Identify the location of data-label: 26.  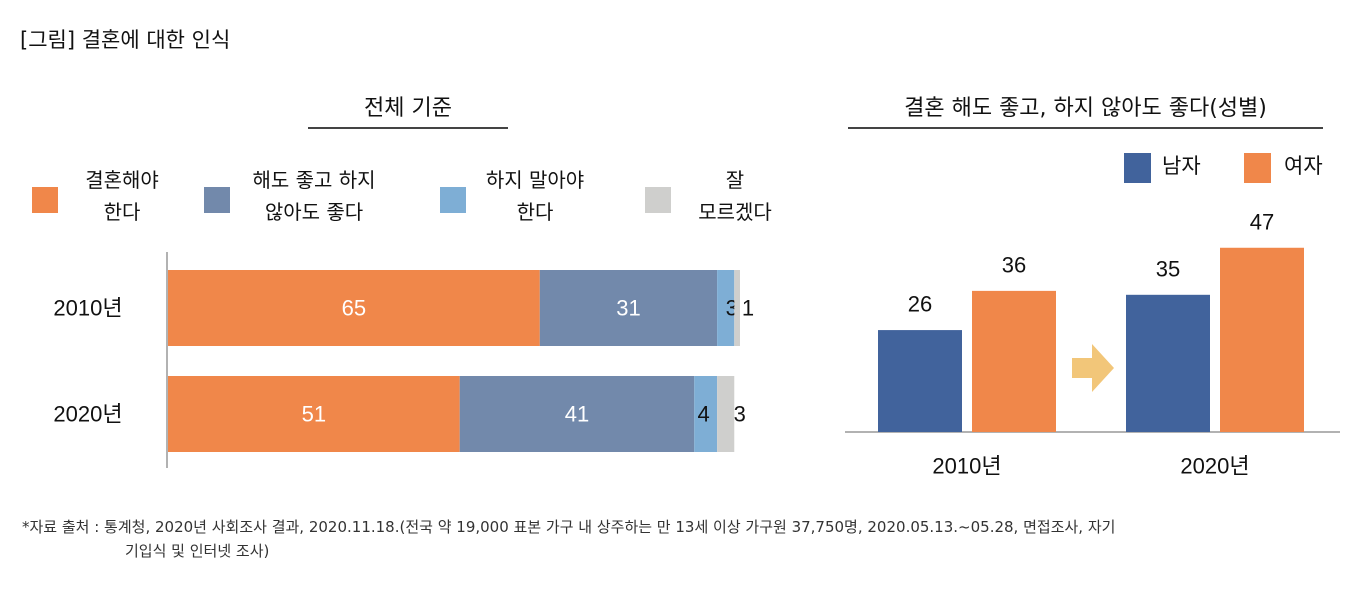
(920, 304).